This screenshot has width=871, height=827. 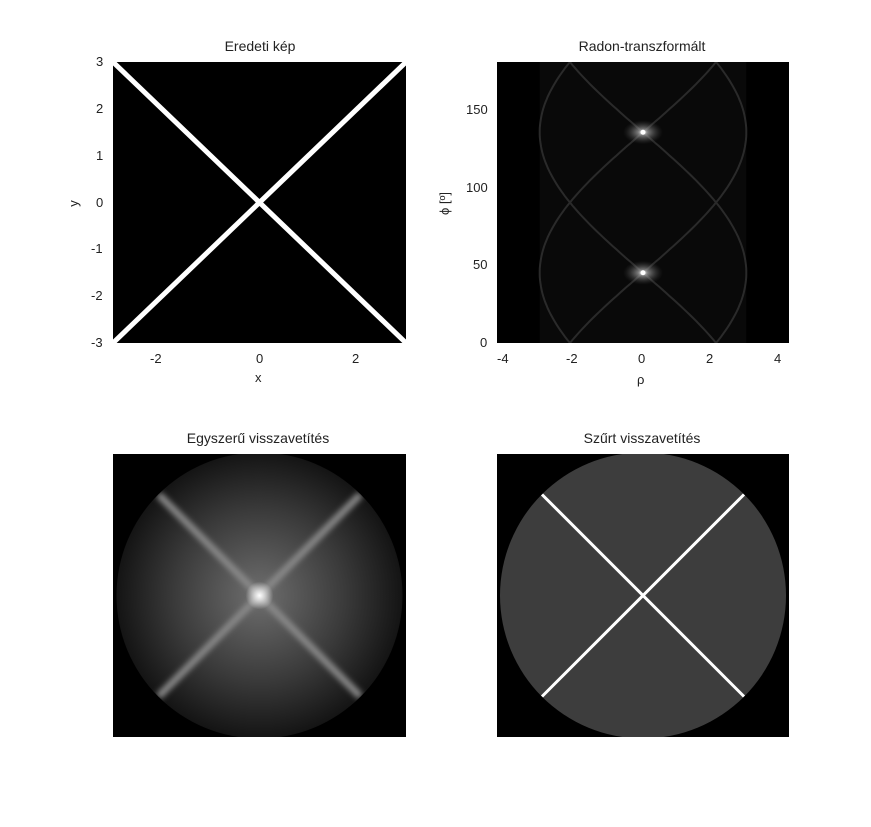 I want to click on panel3-title: Egyszerű visszavetítés, so click(x=258, y=438).